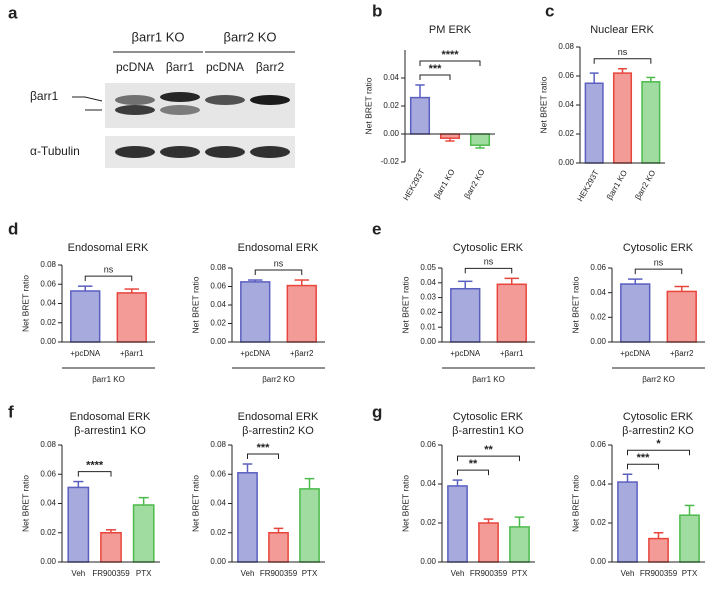  What do you see at coordinates (135, 67) in the screenshot?
I see `lane-label: pcDNA` at bounding box center [135, 67].